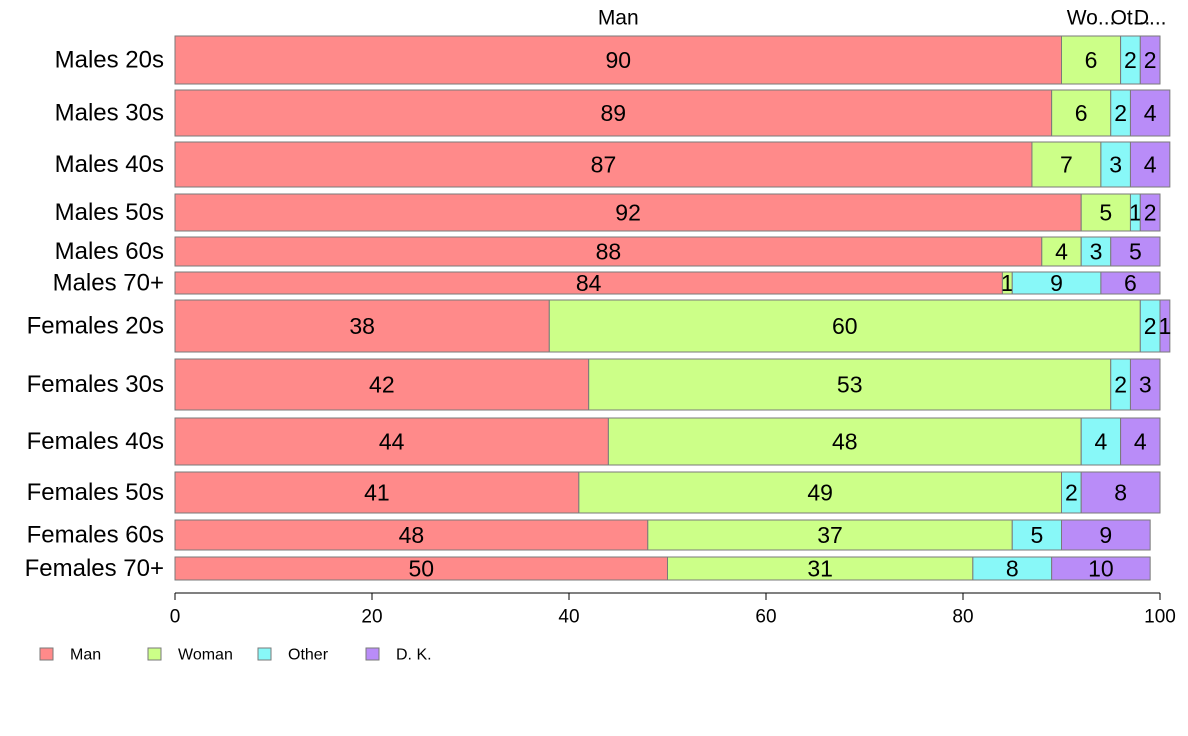 The width and height of the screenshot is (1188, 736). What do you see at coordinates (382, 385) in the screenshot?
I see `data-label: 42` at bounding box center [382, 385].